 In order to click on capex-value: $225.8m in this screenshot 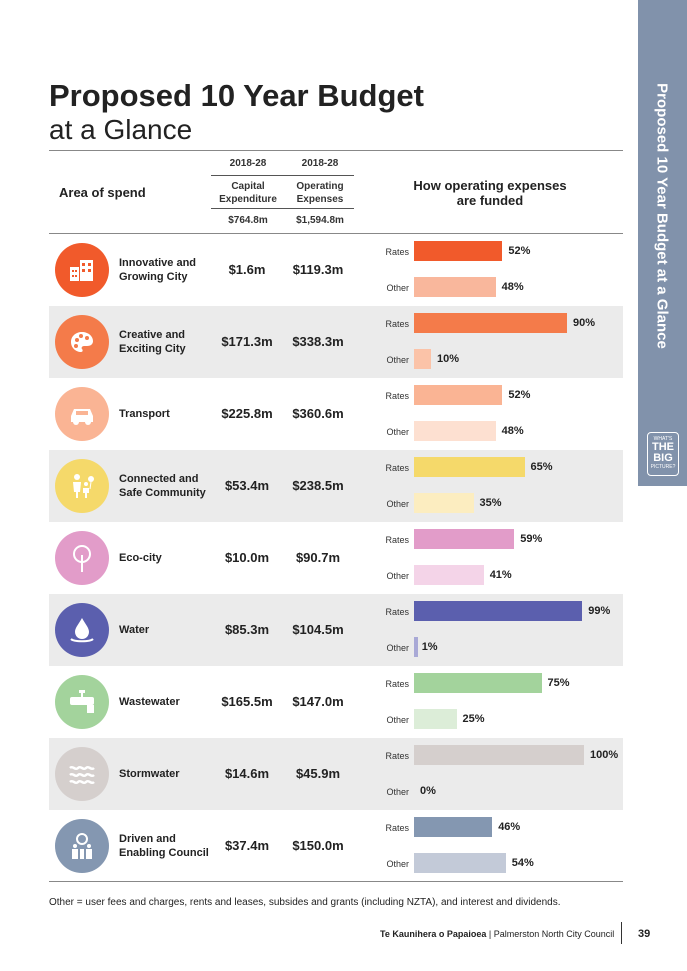, I will do `click(247, 413)`.